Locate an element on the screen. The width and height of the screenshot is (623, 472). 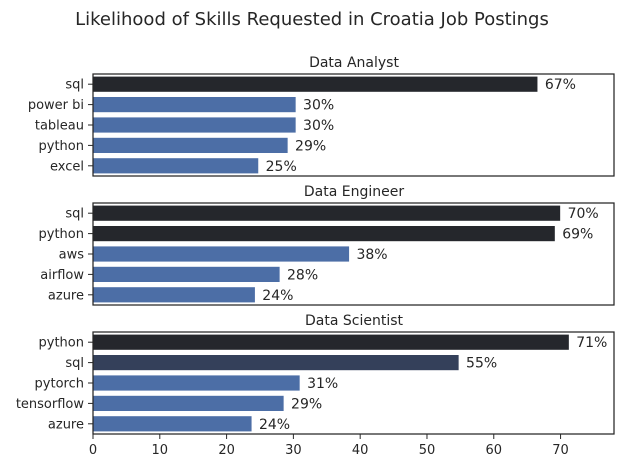
data-label-python: 29% is located at coordinates (310, 146).